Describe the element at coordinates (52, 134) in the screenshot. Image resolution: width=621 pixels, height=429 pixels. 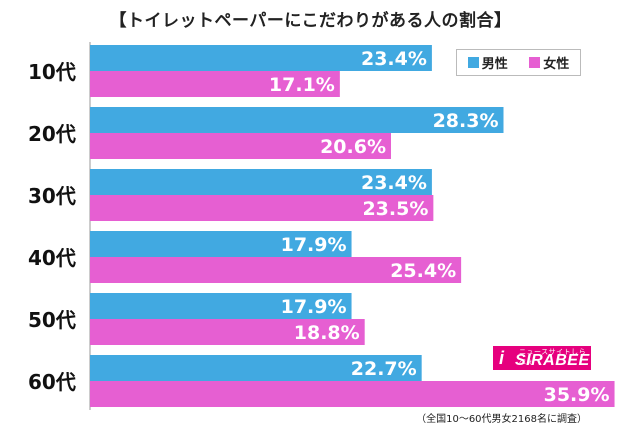
I see `category-label: 20代` at that location.